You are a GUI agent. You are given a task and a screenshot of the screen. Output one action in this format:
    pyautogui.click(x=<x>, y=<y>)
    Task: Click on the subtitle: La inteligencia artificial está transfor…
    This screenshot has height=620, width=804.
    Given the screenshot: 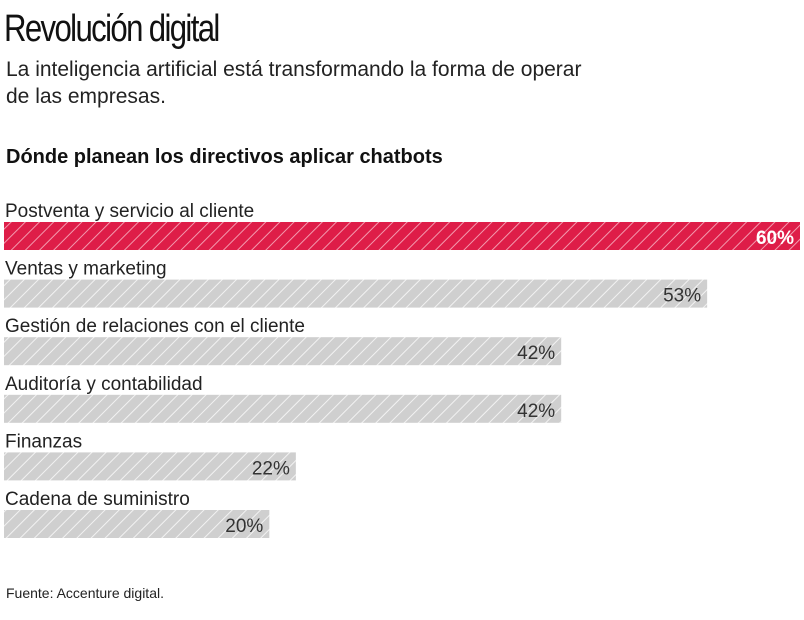 What is the action you would take?
    pyautogui.click(x=294, y=83)
    